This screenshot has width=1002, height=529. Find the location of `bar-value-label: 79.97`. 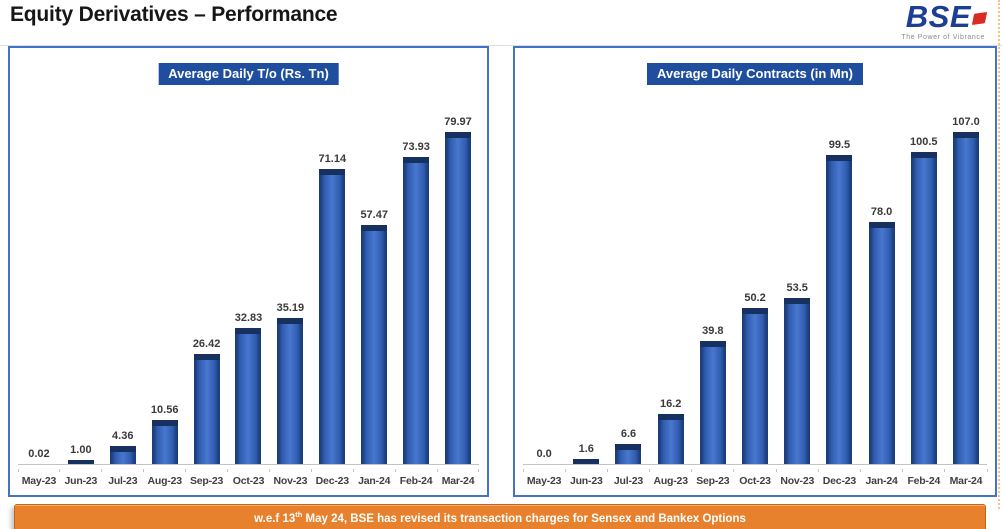

bar-value-label: 79.97 is located at coordinates (458, 122).